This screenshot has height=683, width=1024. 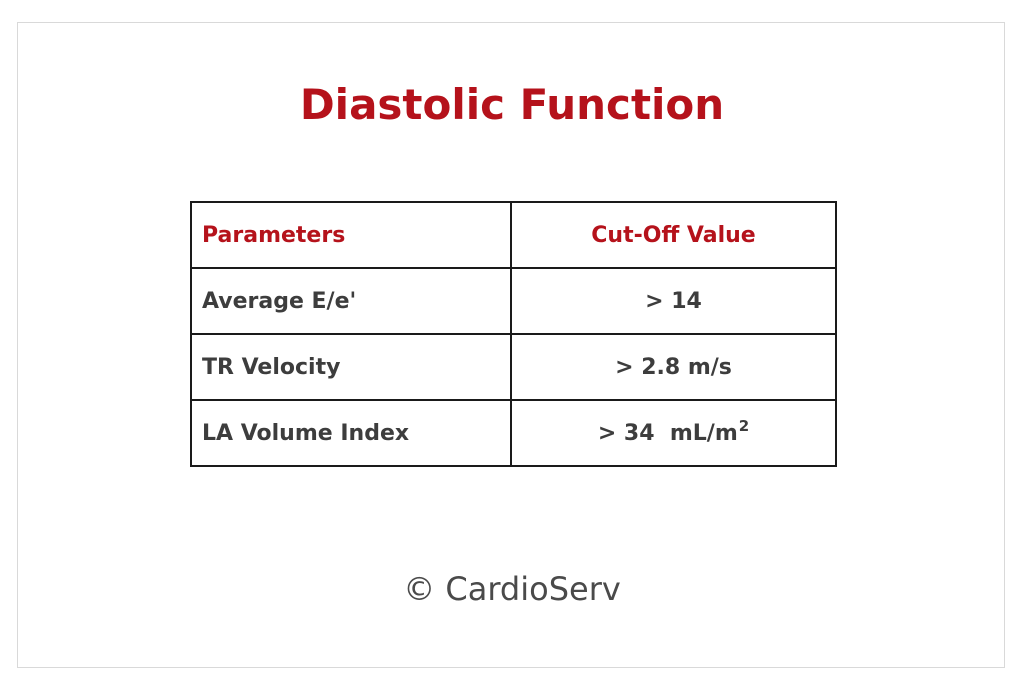 I want to click on table-row: TR Velocity > 2.8 m/s, so click(x=513, y=367).